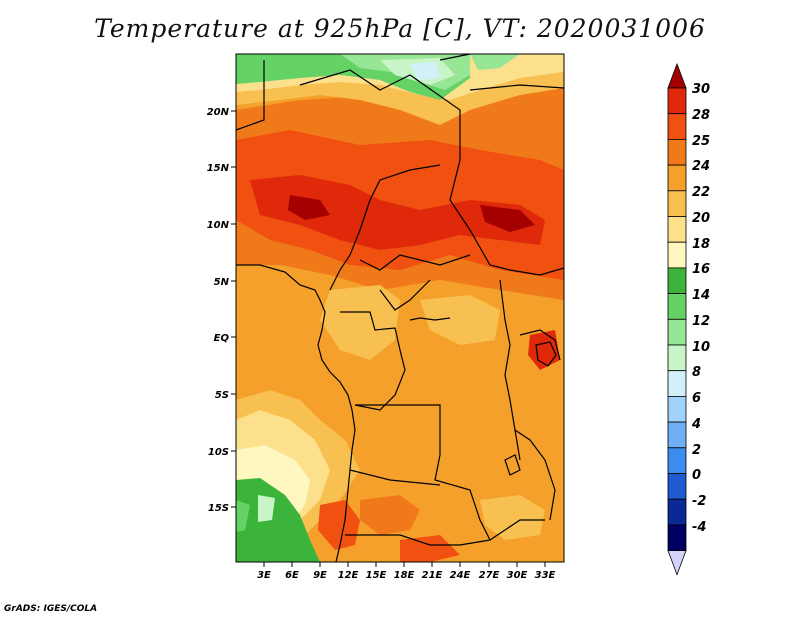 The height and width of the screenshot is (618, 800). What do you see at coordinates (460, 575) in the screenshot?
I see `lon-label: 24E` at bounding box center [460, 575].